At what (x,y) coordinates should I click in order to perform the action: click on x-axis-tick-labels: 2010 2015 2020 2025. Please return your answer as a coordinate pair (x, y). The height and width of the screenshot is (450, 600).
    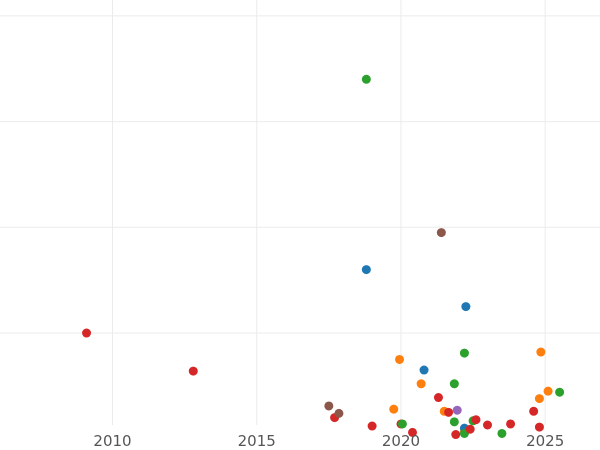
    Looking at the image, I should click on (328, 441).